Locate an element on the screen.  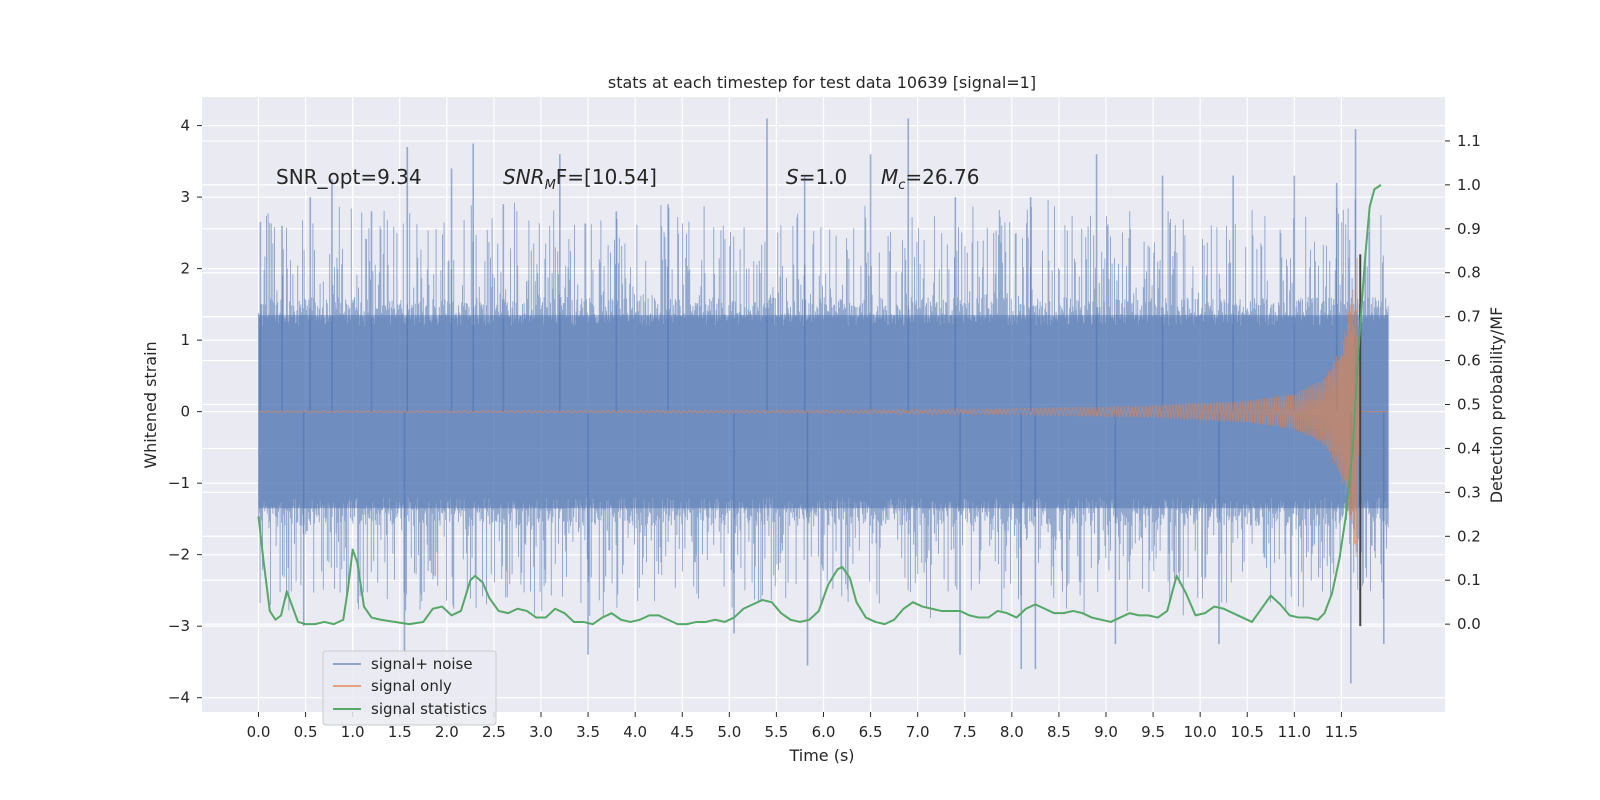
annotation-mc-value: =26.76 is located at coordinates (942, 177).